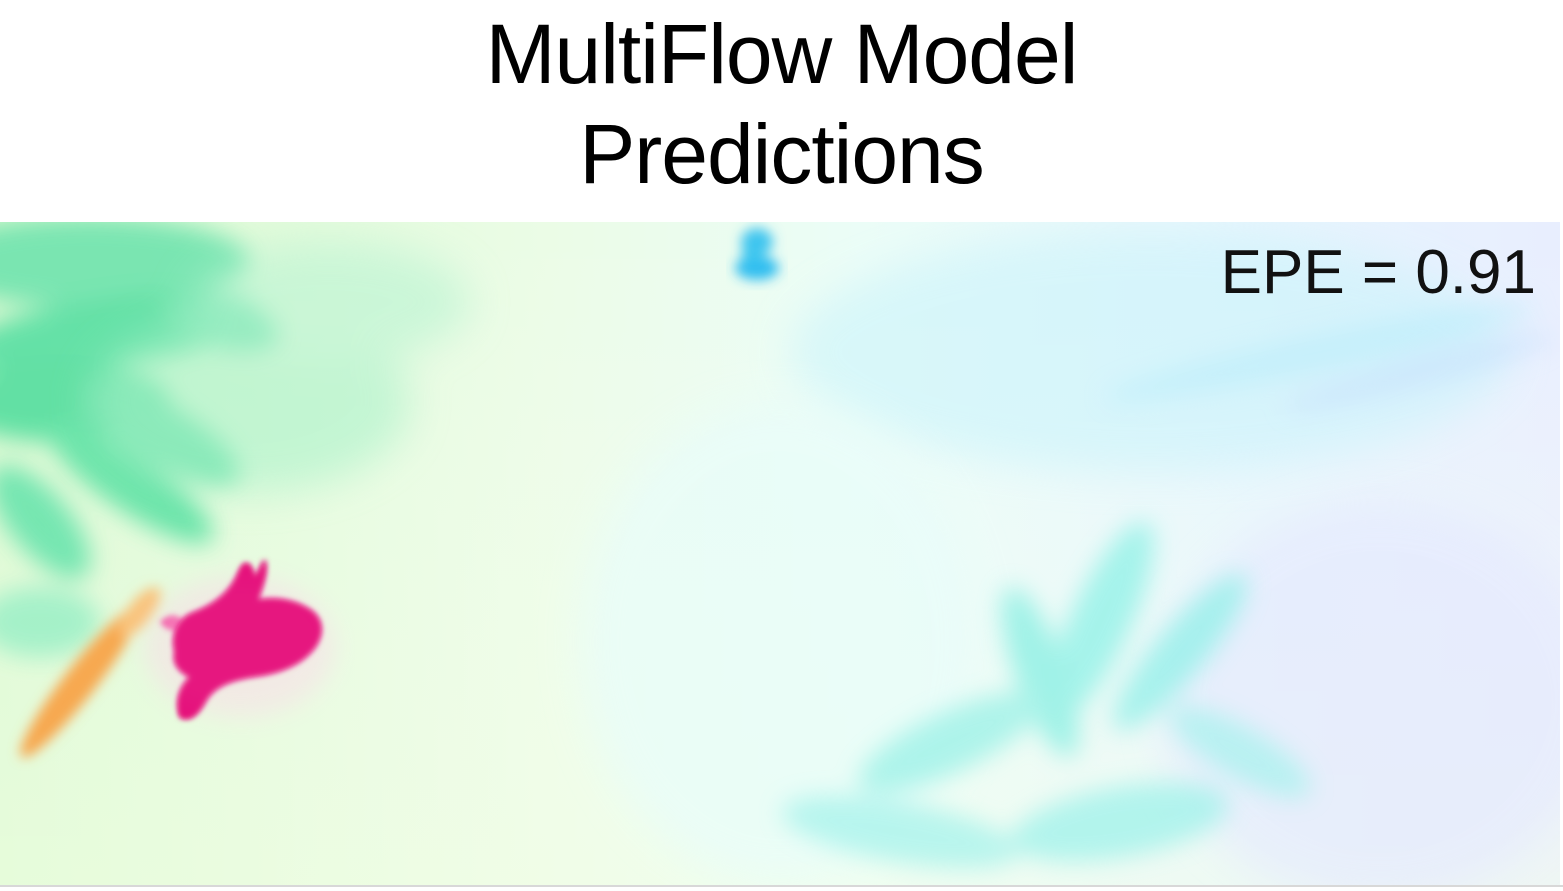 Image resolution: width=1563 pixels, height=891 pixels. Describe the element at coordinates (757, 254) in the screenshot. I see `blue-blob` at that location.